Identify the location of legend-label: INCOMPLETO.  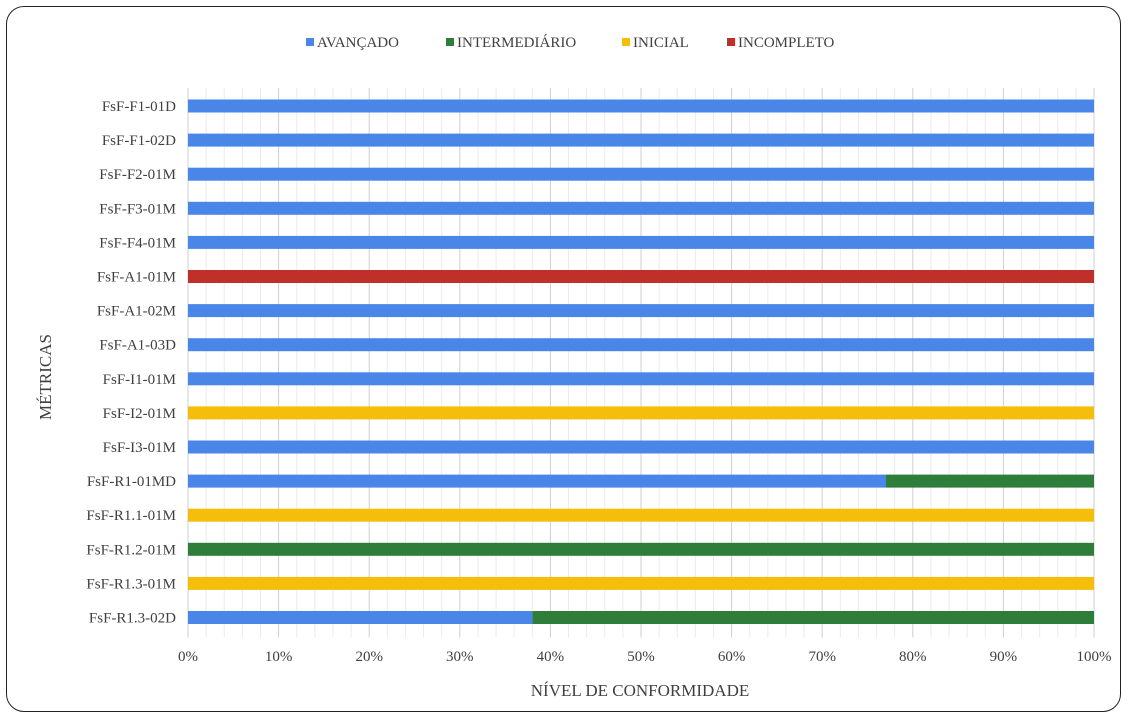
(786, 43).